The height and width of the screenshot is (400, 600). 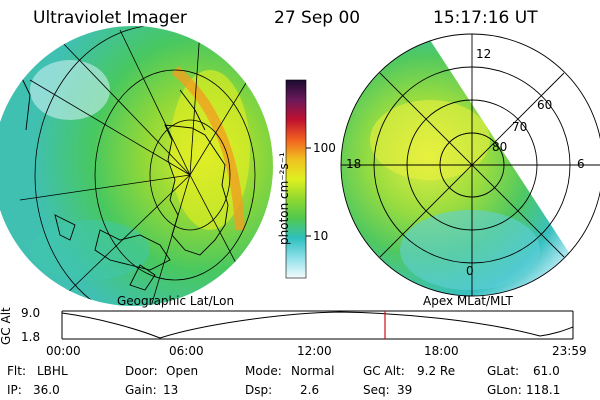 I want to click on polar-map-bright-oval, so click(x=430, y=140).